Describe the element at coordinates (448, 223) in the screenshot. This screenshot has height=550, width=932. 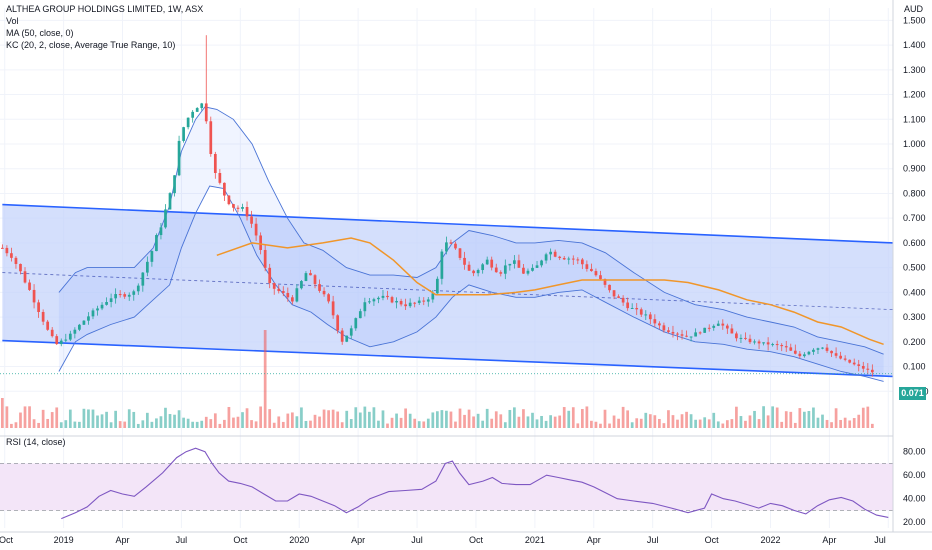
I see `channel-upper-line` at that location.